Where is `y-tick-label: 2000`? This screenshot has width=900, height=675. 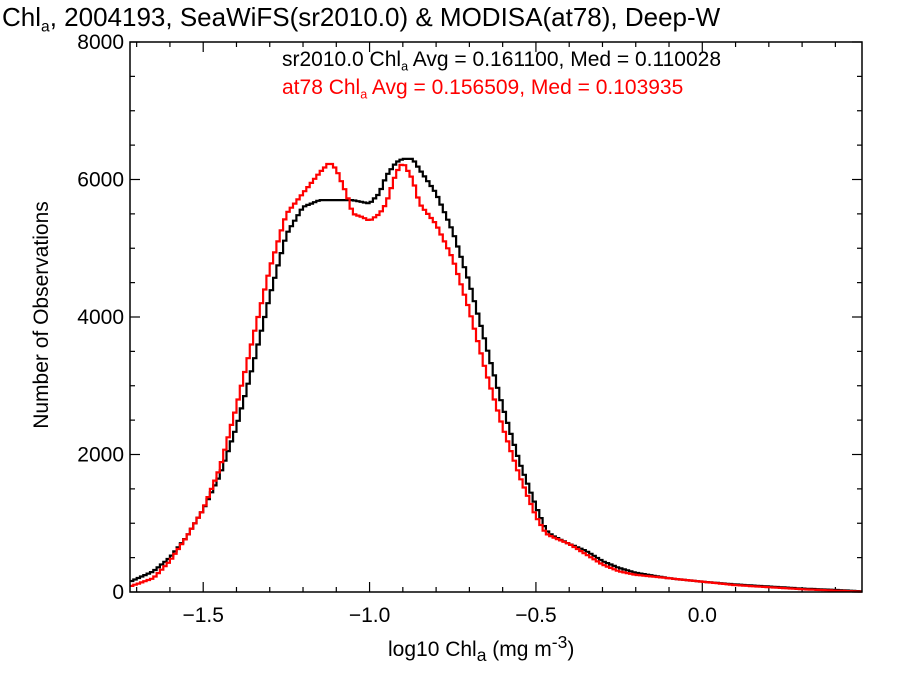 y-tick-label: 2000 is located at coordinates (100, 455).